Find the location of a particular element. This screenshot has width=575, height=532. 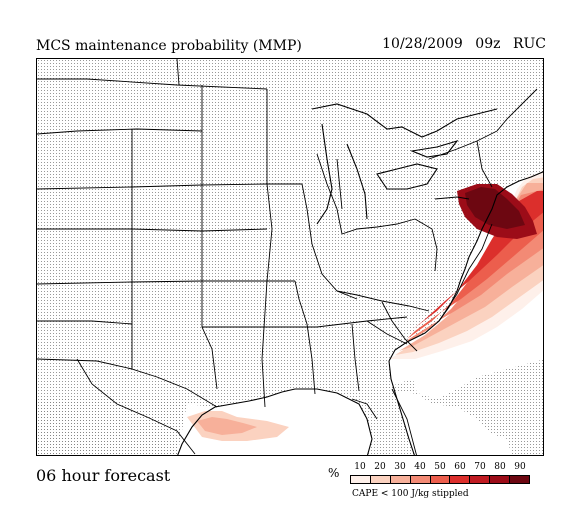

chart-title: MCS maintenance probability (MMP) is located at coordinates (169, 46).